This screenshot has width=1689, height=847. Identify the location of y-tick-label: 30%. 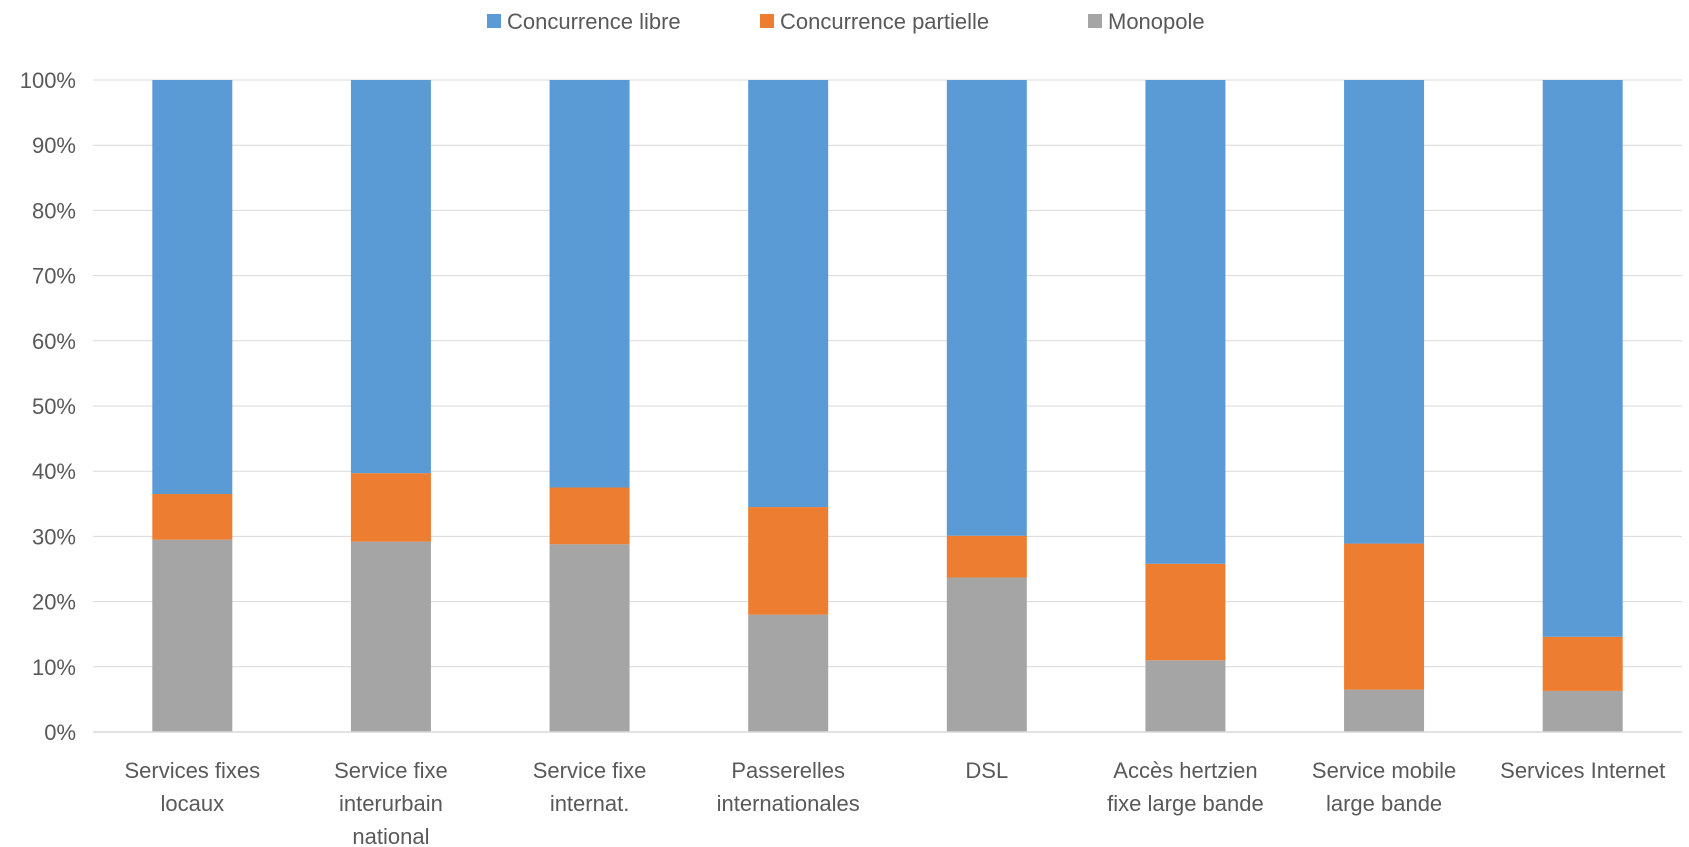
(54, 536).